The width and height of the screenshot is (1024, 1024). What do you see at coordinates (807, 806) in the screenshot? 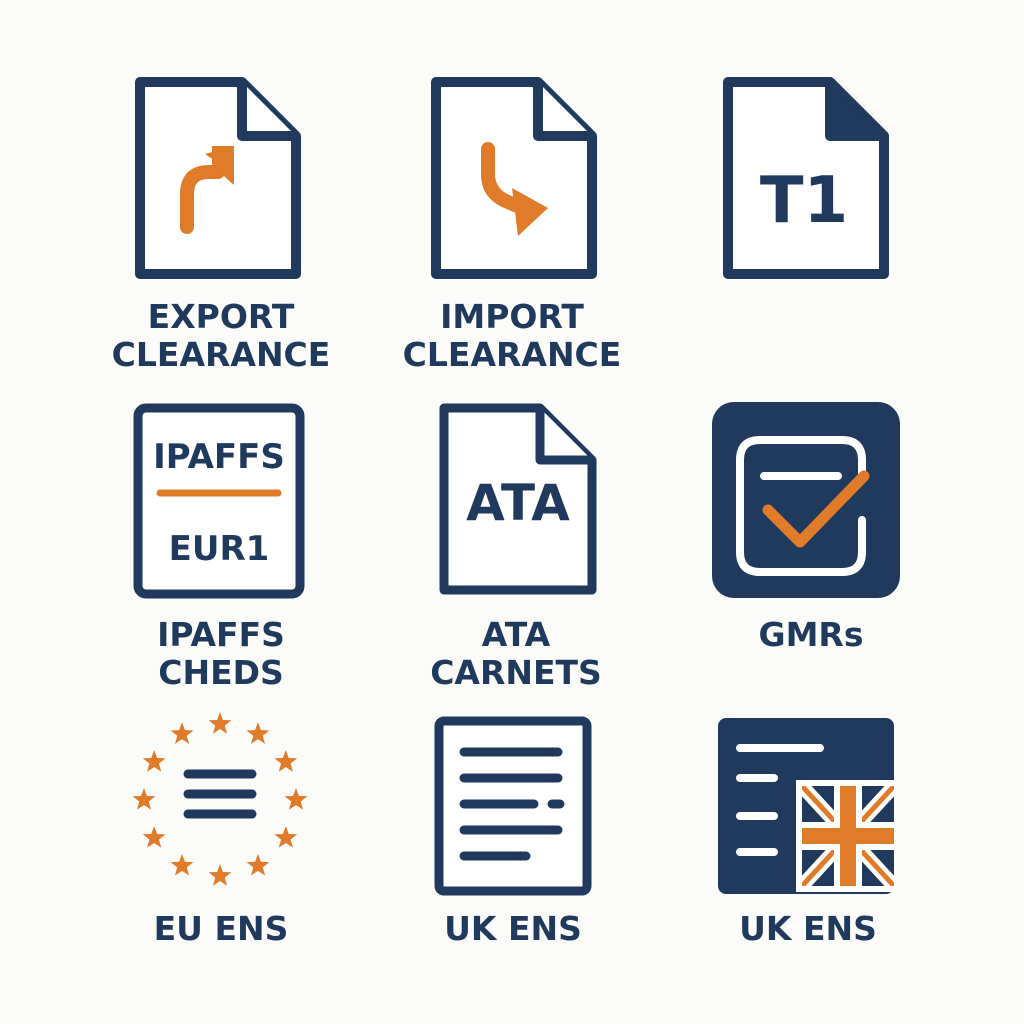
I see `uk-flag-panel-icon` at bounding box center [807, 806].